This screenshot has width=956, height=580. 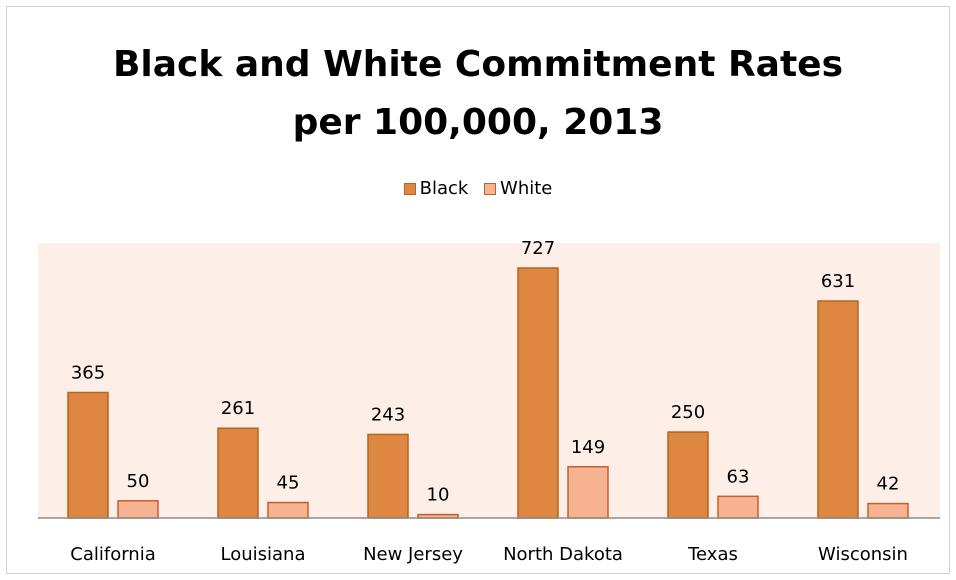 I want to click on data-label-texas-black: 250, so click(x=688, y=412).